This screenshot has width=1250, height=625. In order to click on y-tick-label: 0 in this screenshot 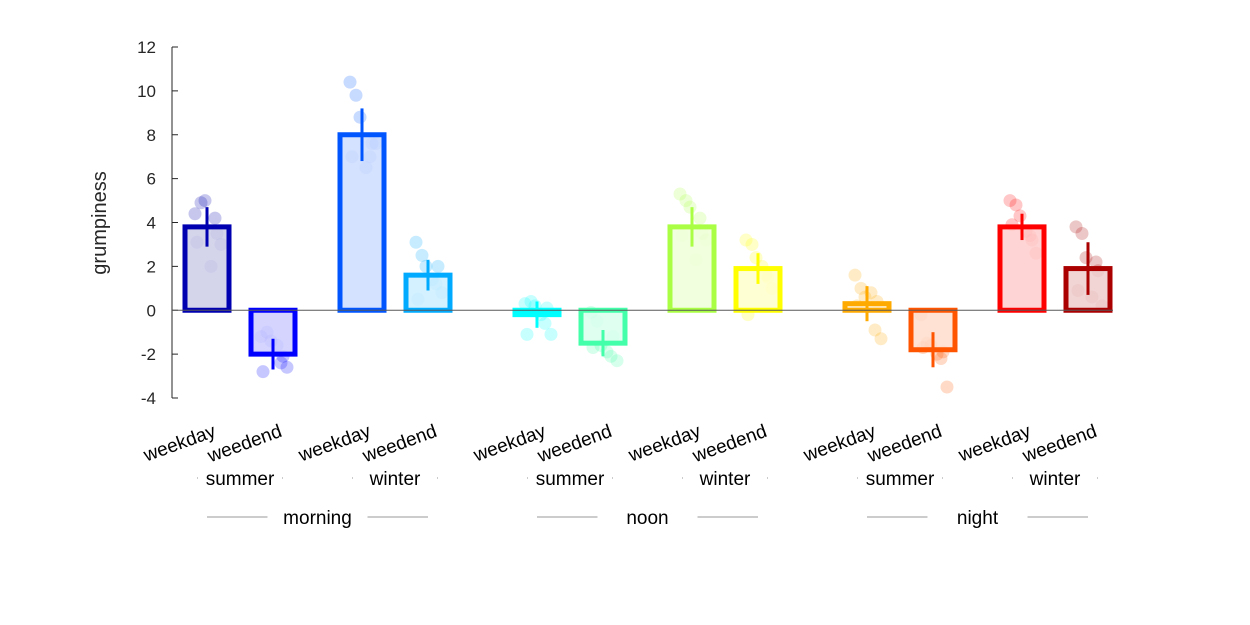, I will do `click(151, 310)`.